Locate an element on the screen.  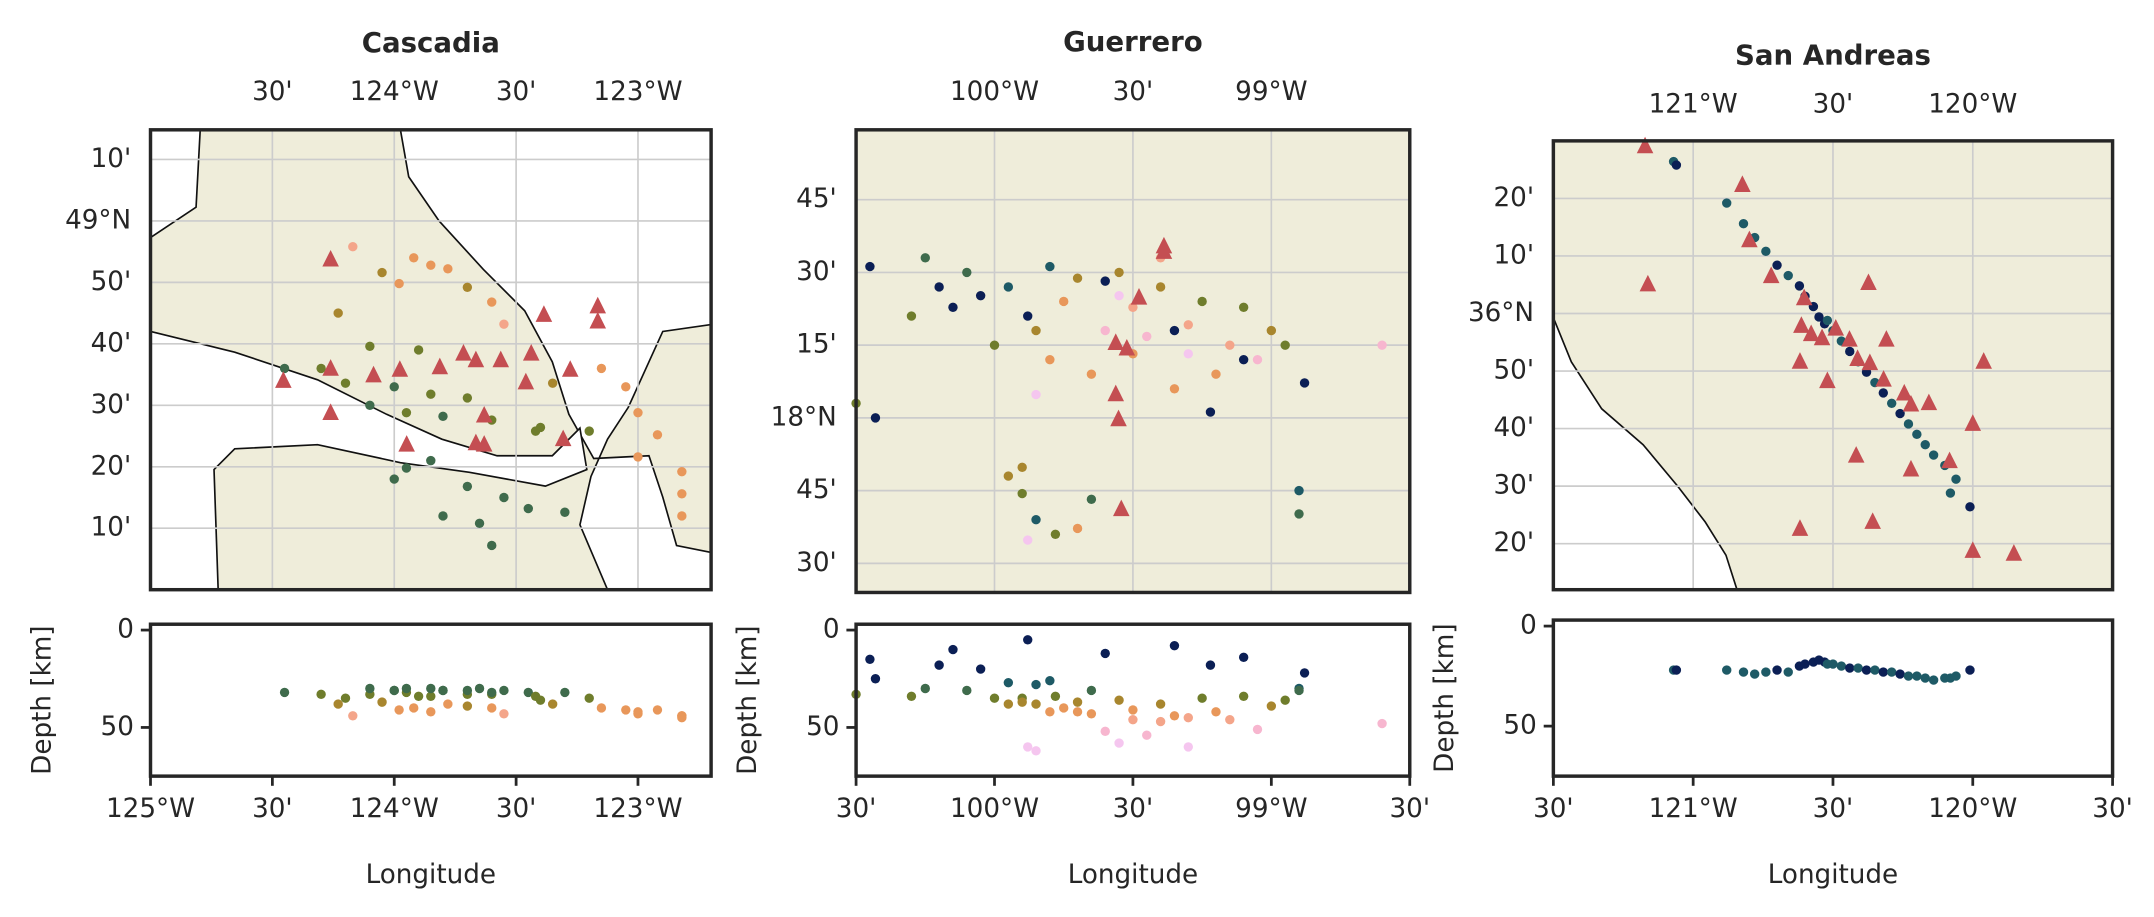
y-tick-label: 50' is located at coordinates (1513, 371).